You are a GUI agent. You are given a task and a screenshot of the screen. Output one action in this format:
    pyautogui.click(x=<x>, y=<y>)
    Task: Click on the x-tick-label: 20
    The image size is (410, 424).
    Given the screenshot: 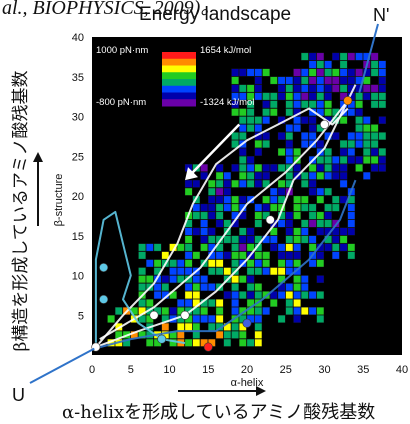 What is the action you would take?
    pyautogui.click(x=247, y=370)
    